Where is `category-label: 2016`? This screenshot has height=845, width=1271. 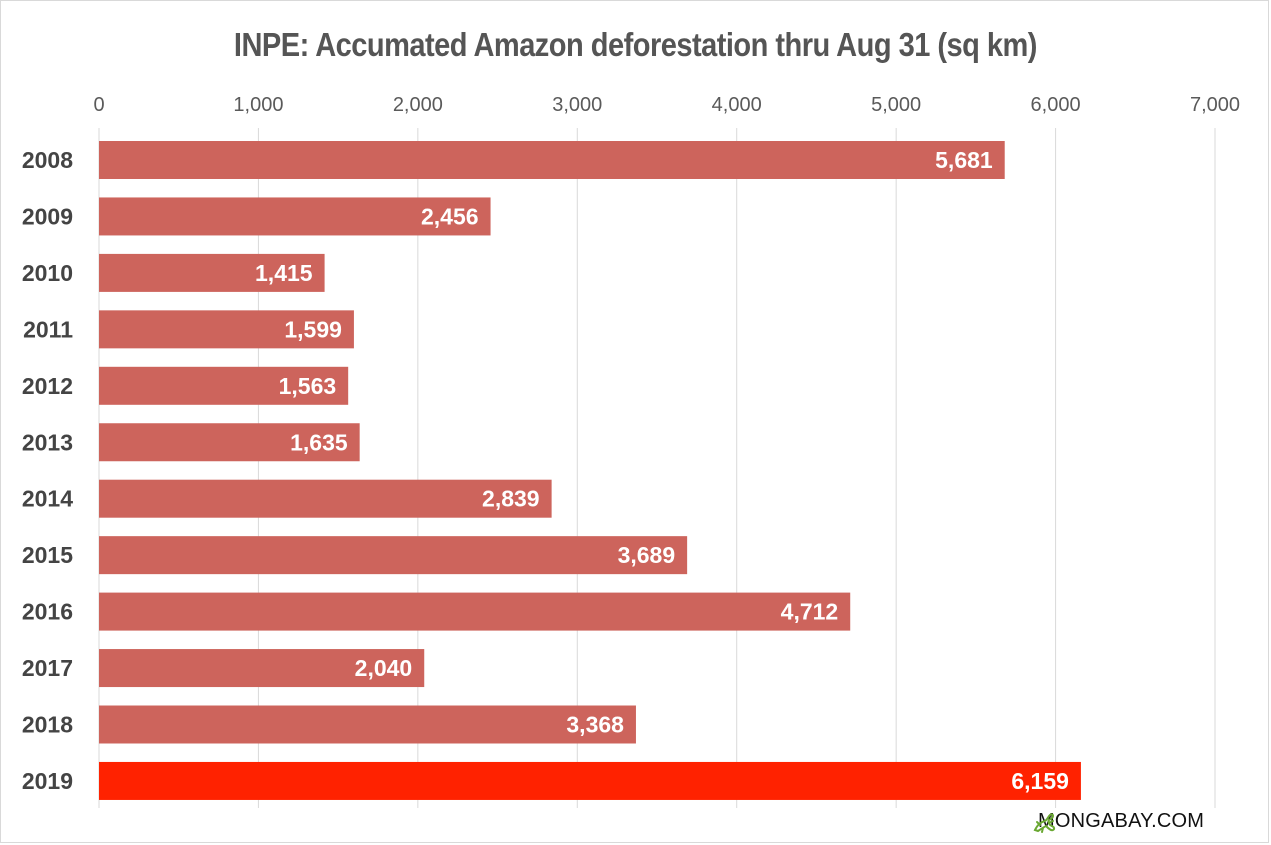 category-label: 2016 is located at coordinates (47, 612).